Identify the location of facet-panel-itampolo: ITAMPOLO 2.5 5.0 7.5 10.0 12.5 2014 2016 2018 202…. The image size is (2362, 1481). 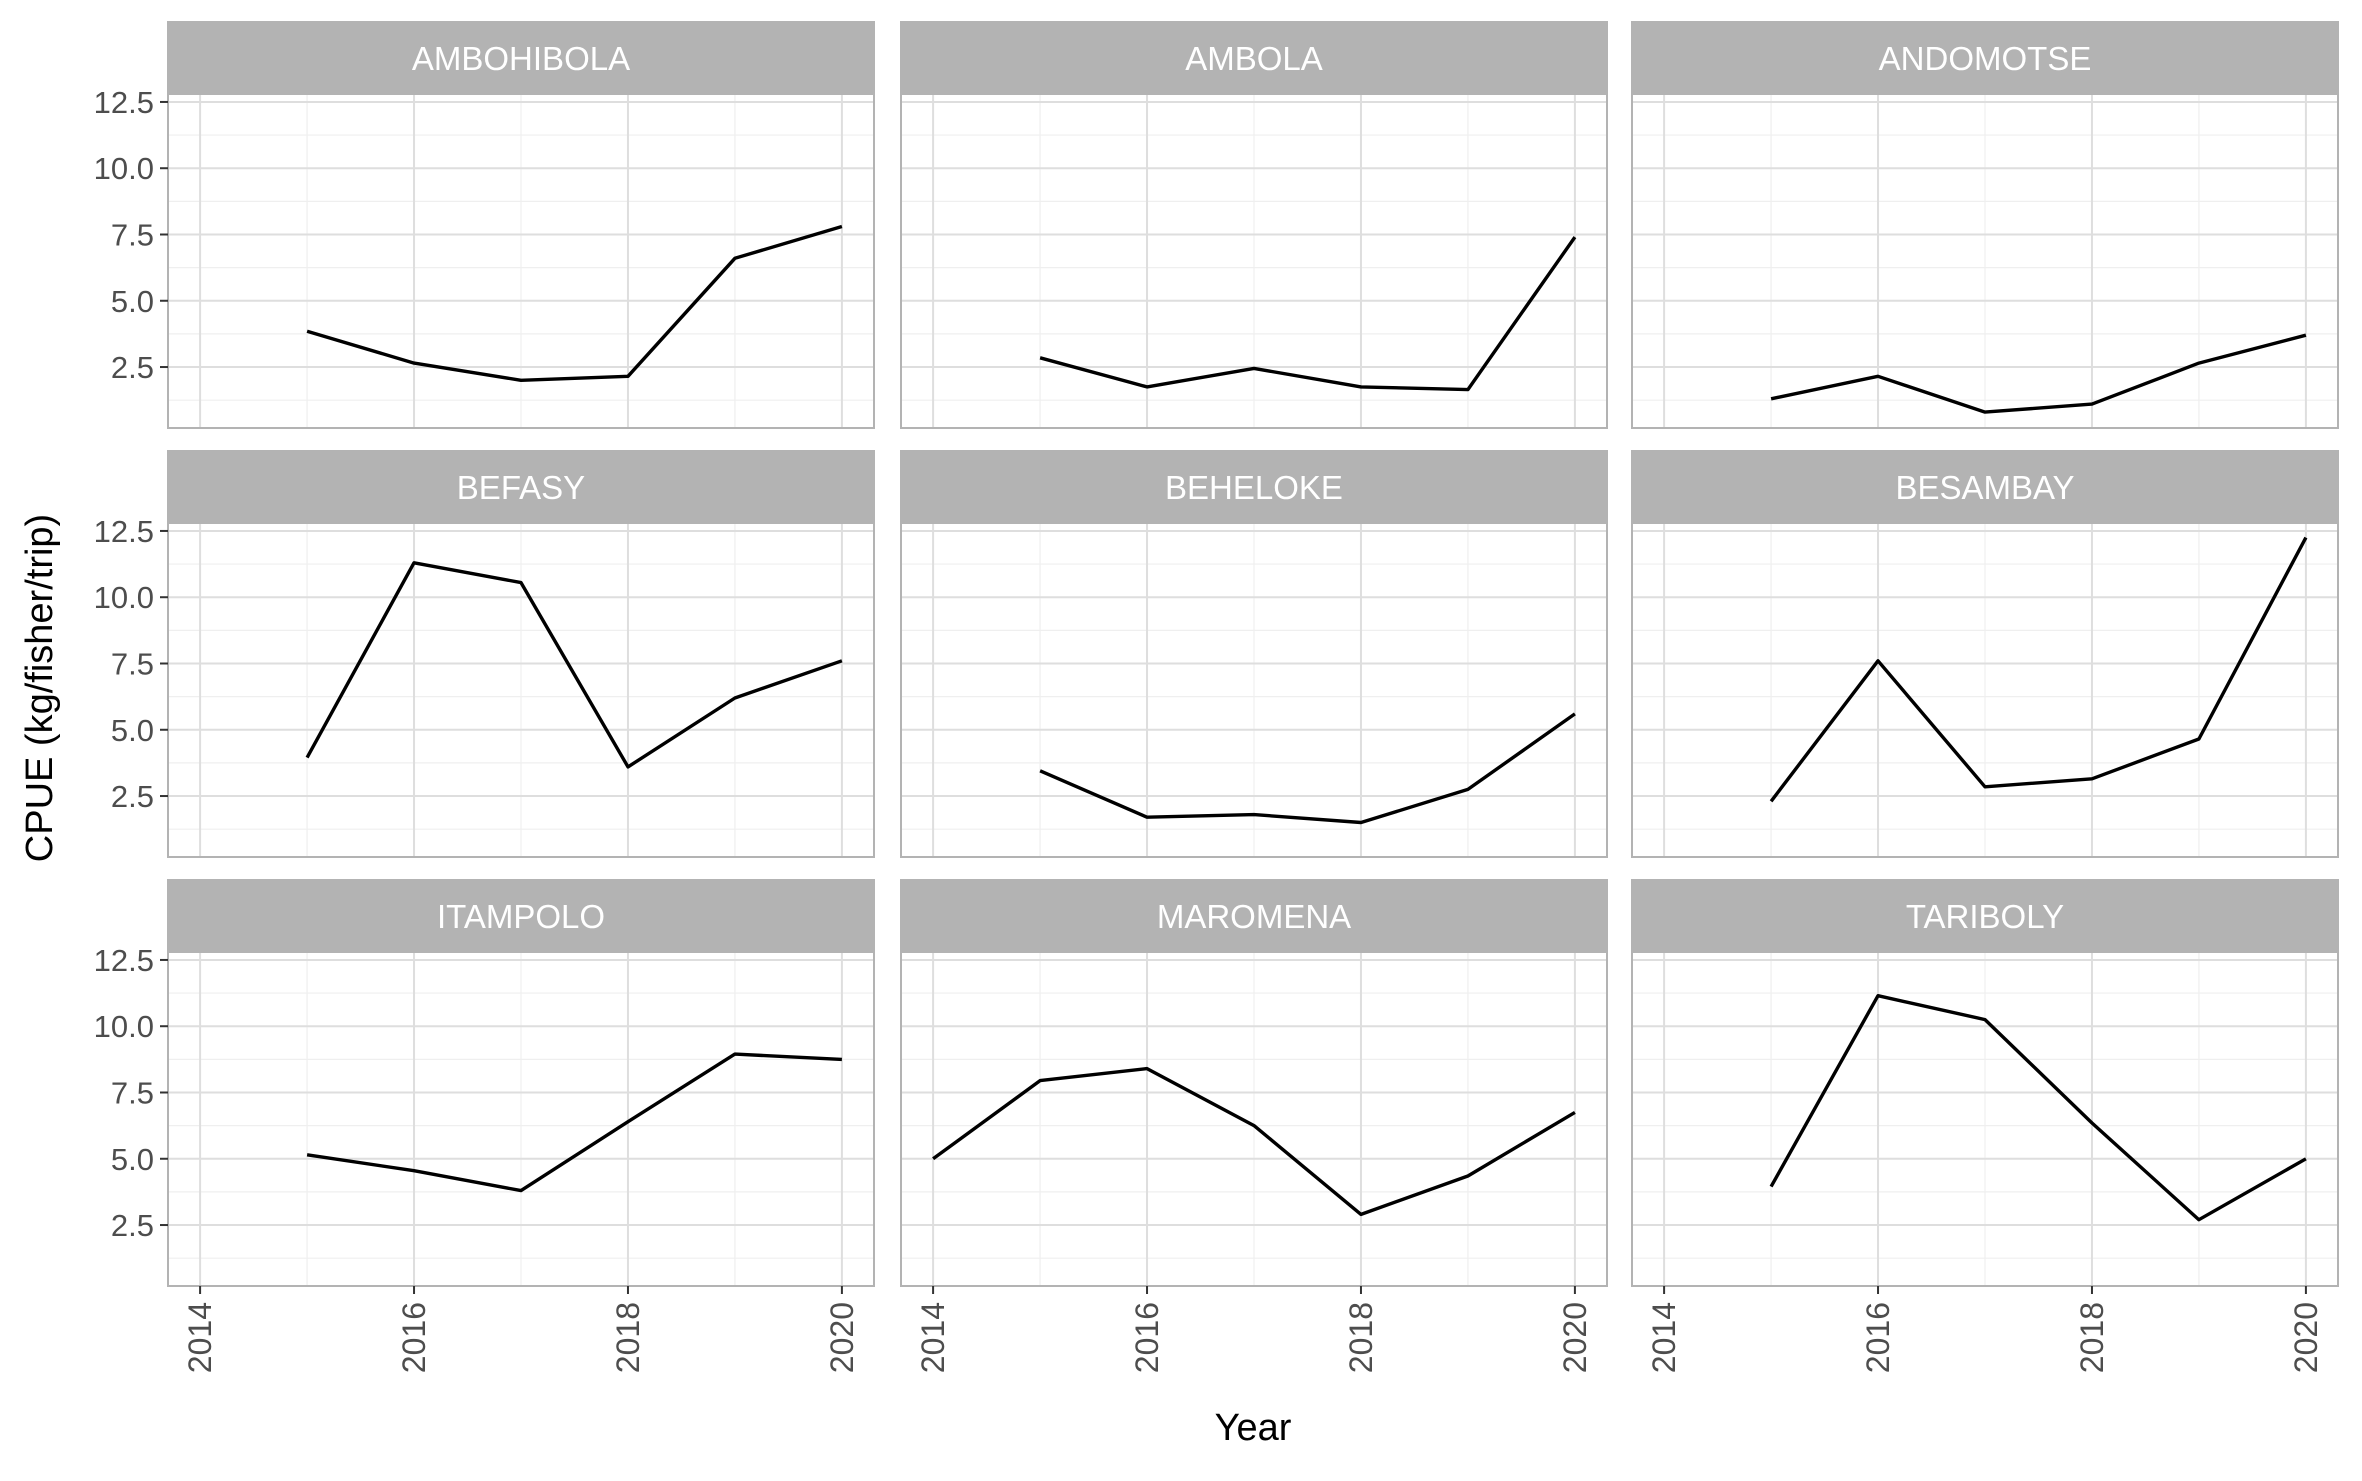
(484, 1126).